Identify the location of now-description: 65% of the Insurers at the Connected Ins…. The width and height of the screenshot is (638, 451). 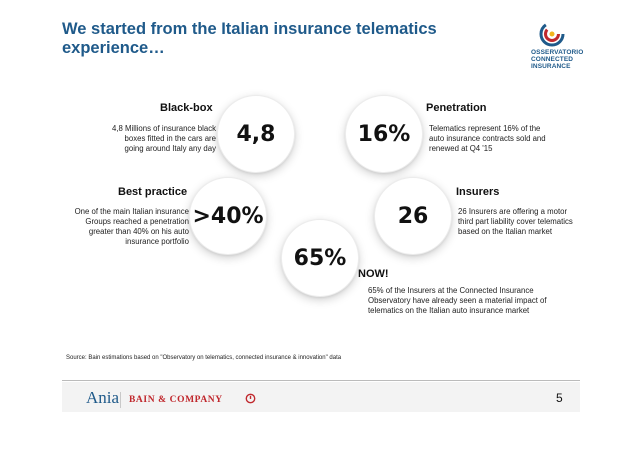
(457, 300).